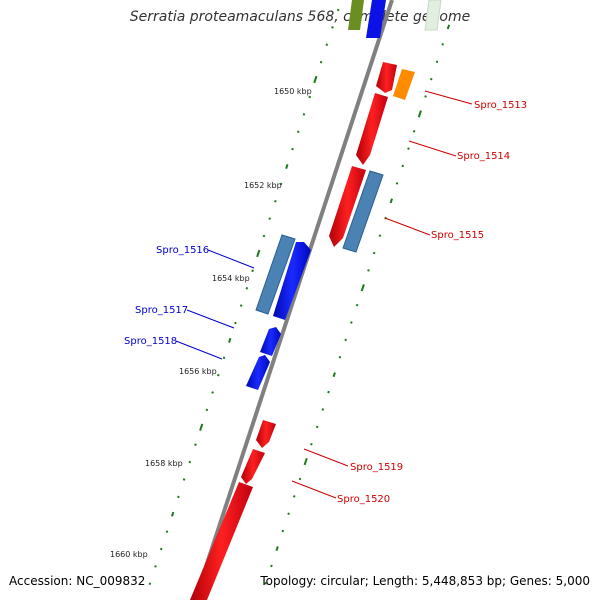 The height and width of the screenshot is (600, 600). I want to click on gene-label-spro-1519: Spro_1519, so click(376, 467).